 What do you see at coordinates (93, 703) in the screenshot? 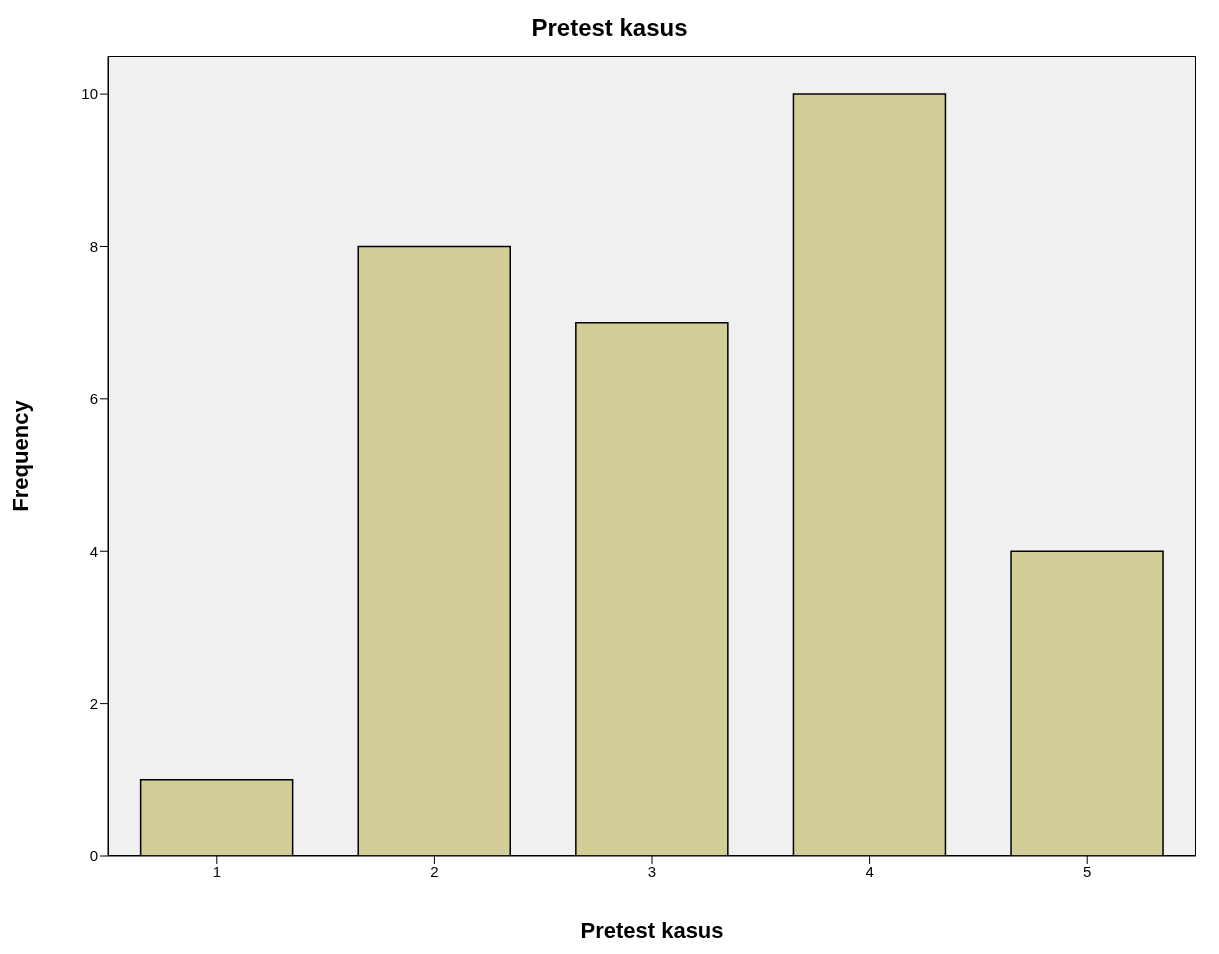
I see `y-tick-label: 2` at bounding box center [93, 703].